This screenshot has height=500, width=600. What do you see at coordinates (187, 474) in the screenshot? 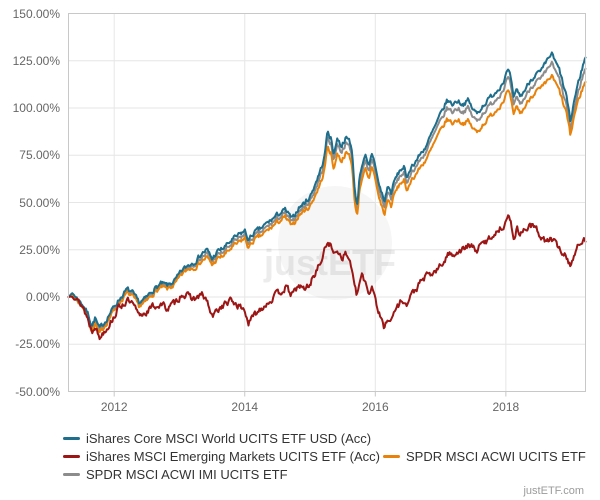
I see `legend-label: SPDR MSCI ACWI IMI UCITS ETF` at bounding box center [187, 474].